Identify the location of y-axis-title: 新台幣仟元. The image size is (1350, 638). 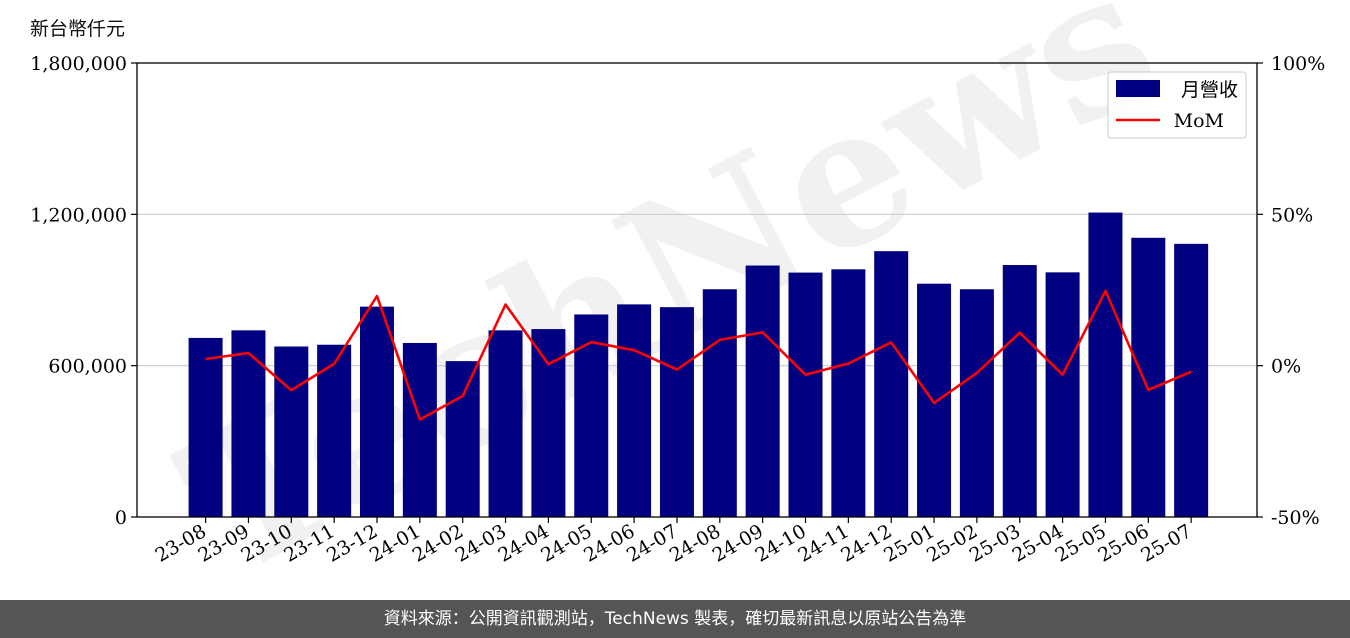
(78, 29).